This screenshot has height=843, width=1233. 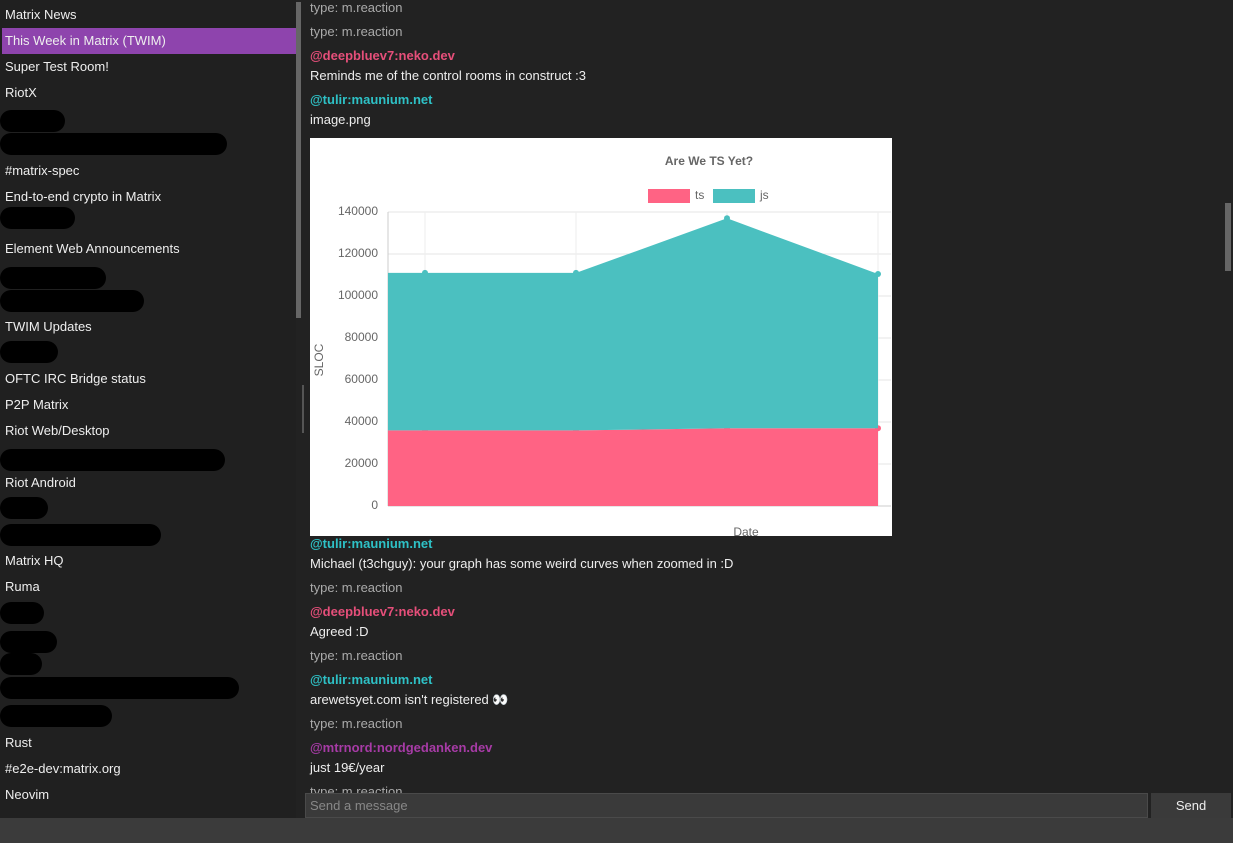 What do you see at coordinates (633, 467) in the screenshot?
I see `area-ts` at bounding box center [633, 467].